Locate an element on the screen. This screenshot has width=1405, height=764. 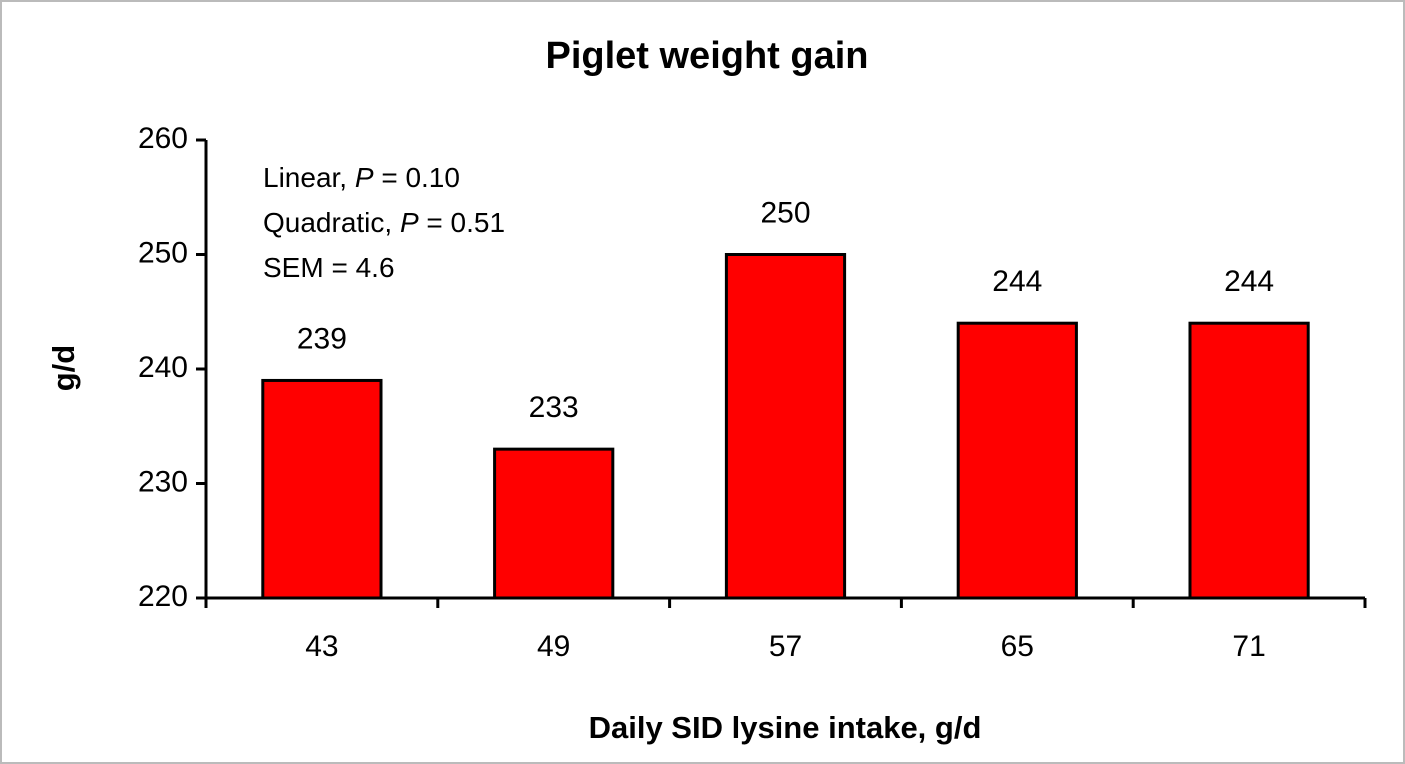
y-tick-label: 240 is located at coordinates (163, 367).